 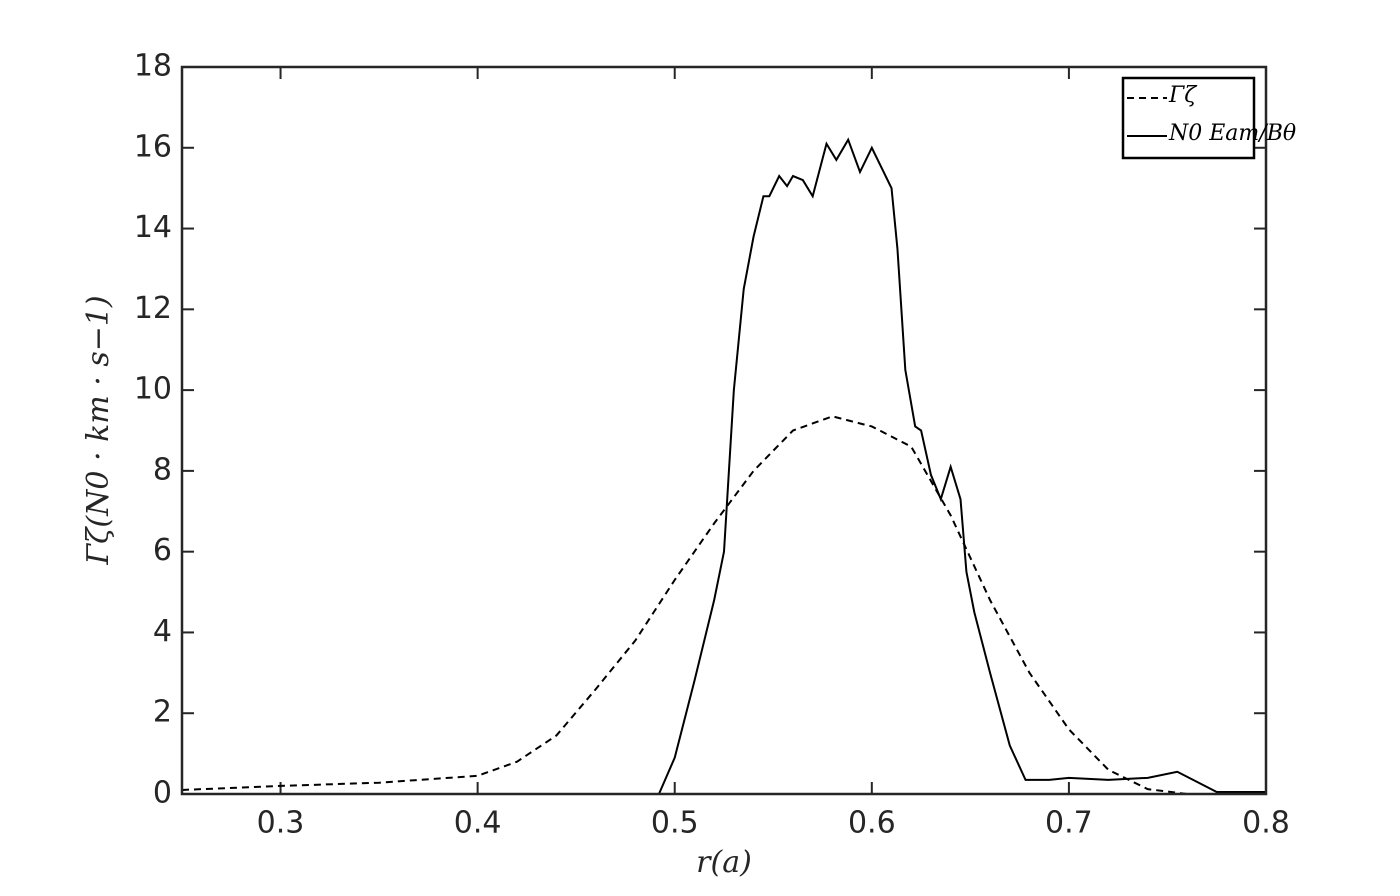 What do you see at coordinates (1232, 133) in the screenshot?
I see `legend-label: N0 Eam/Bθ` at bounding box center [1232, 133].